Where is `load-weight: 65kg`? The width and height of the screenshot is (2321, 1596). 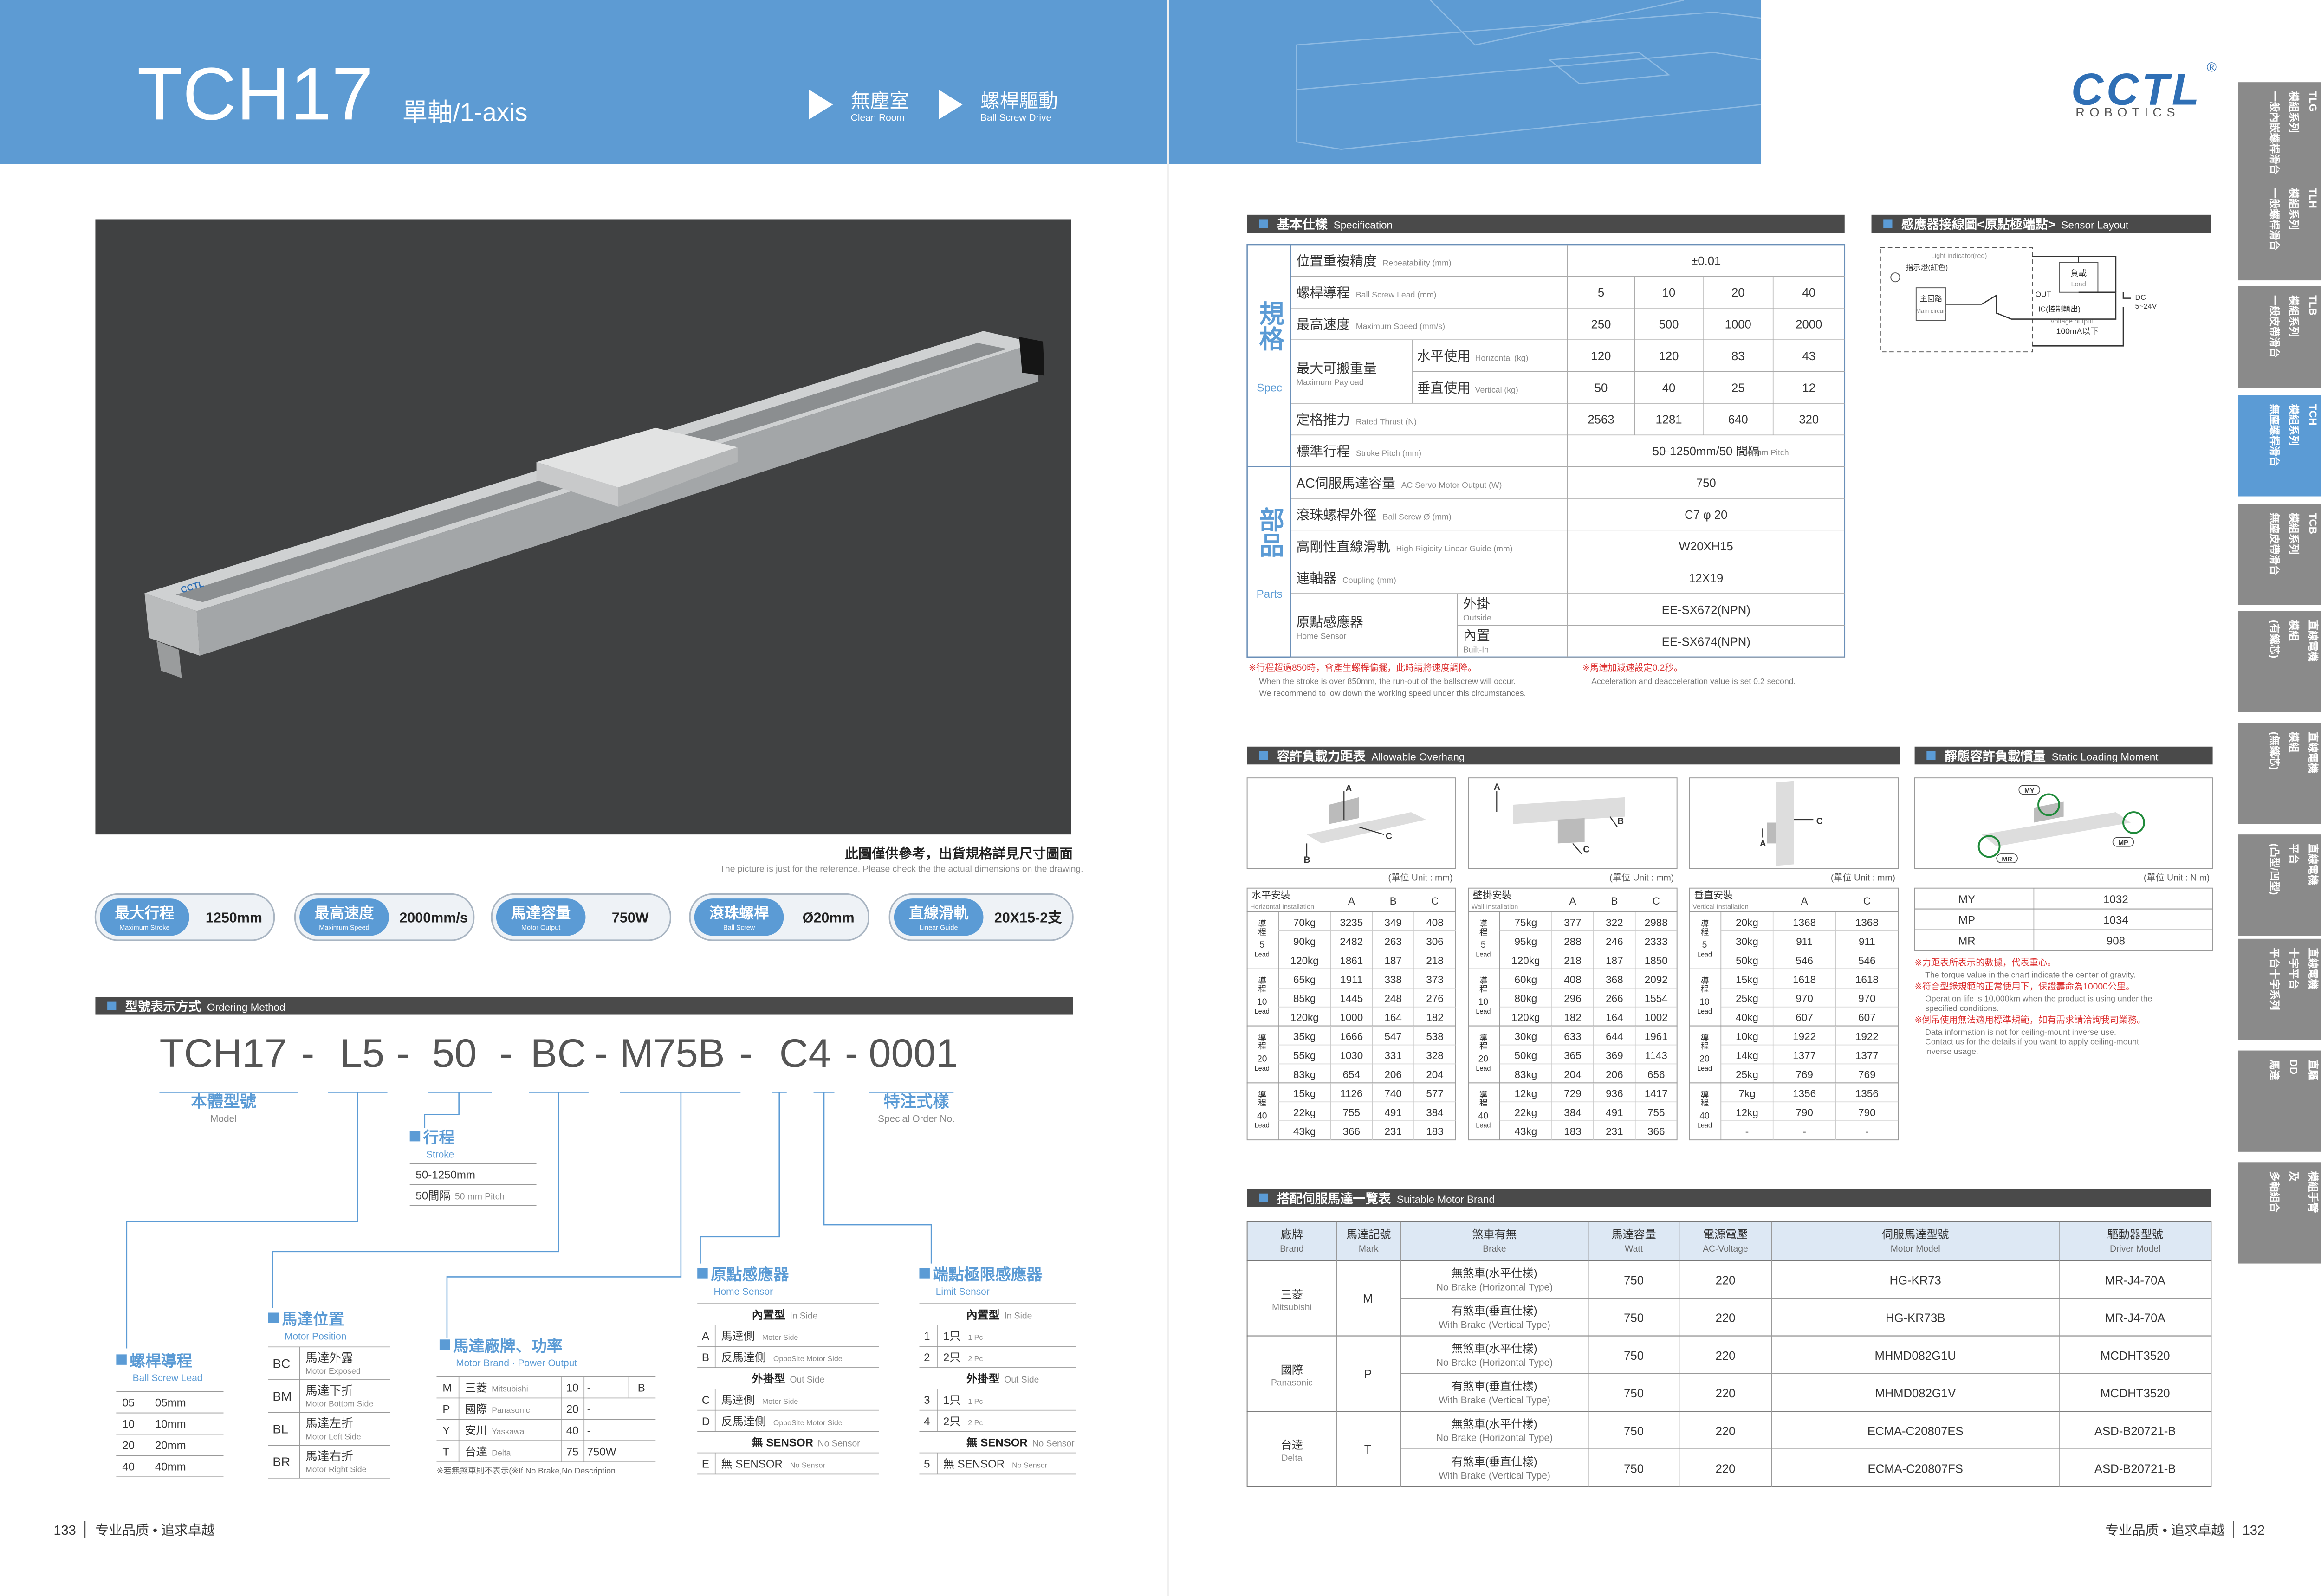
load-weight: 65kg is located at coordinates (1304, 979).